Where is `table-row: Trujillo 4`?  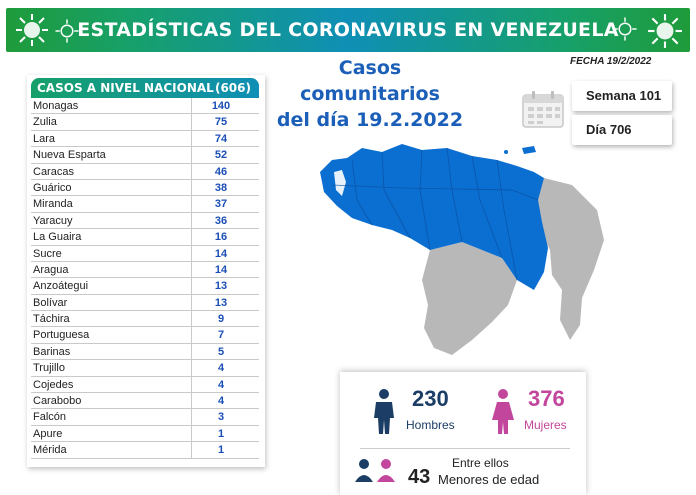 table-row: Trujillo 4 is located at coordinates (145, 368).